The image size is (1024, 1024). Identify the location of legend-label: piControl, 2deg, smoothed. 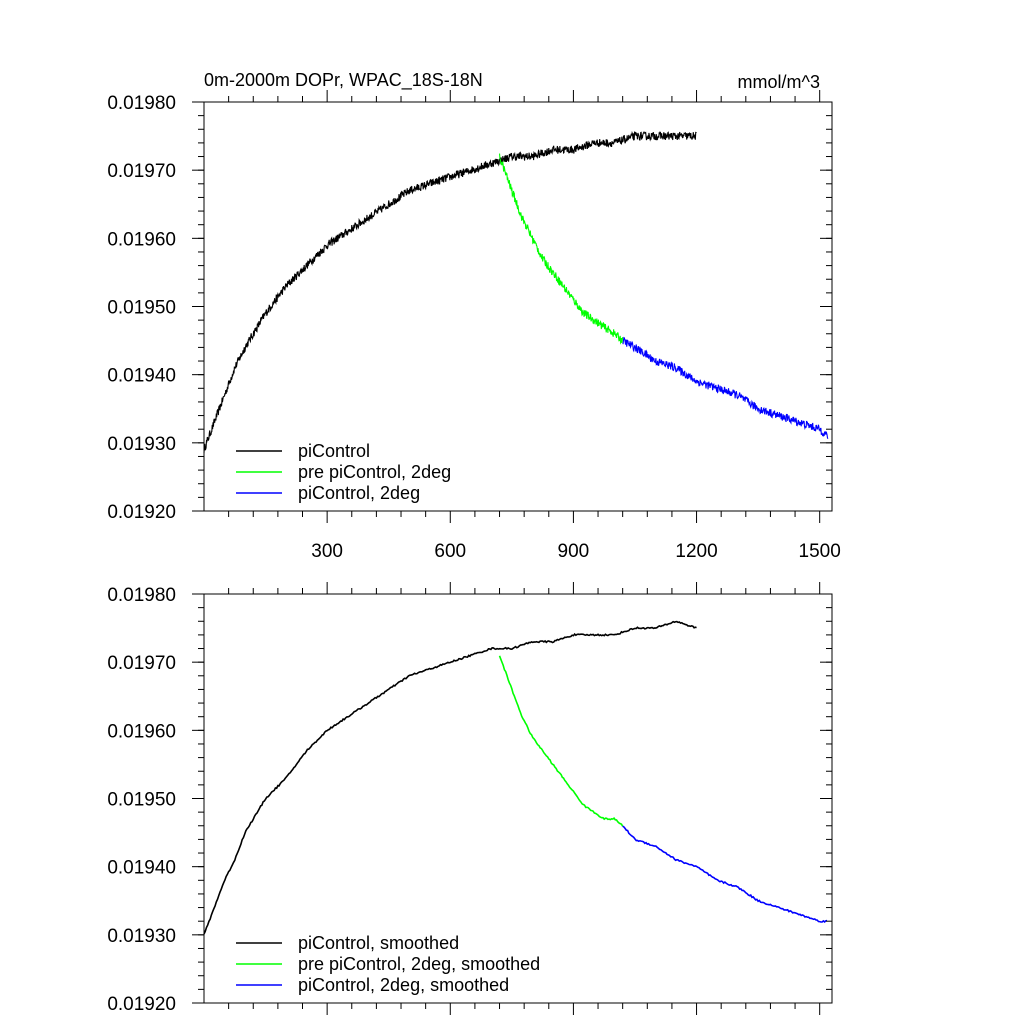
(403, 985).